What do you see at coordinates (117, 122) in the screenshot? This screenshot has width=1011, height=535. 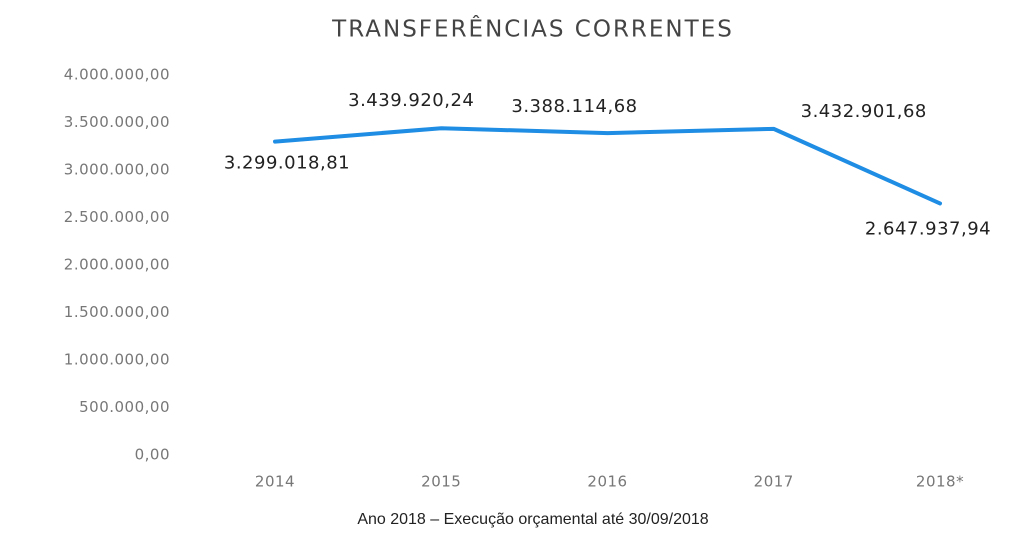 I see `y-tick-label: 3.500.000,00` at bounding box center [117, 122].